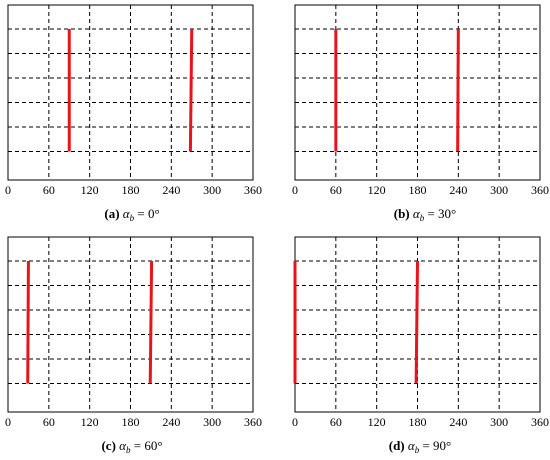  I want to click on caption-panel-label: (b), so click(403, 213).